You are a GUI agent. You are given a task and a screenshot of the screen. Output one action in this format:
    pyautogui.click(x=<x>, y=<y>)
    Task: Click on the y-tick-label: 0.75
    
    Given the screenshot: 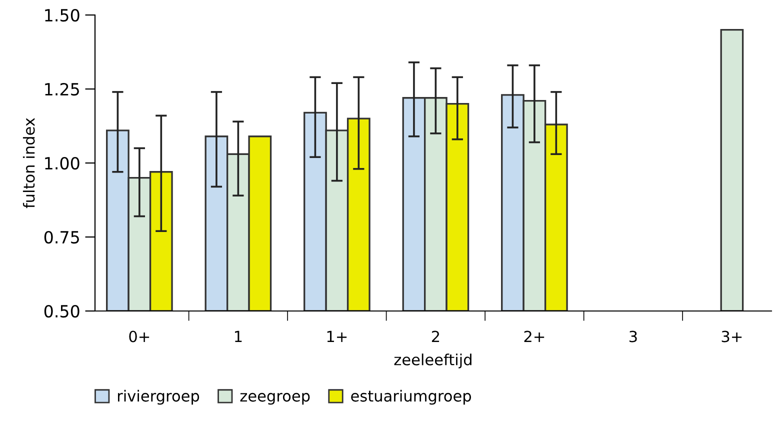 What is the action you would take?
    pyautogui.click(x=61, y=237)
    